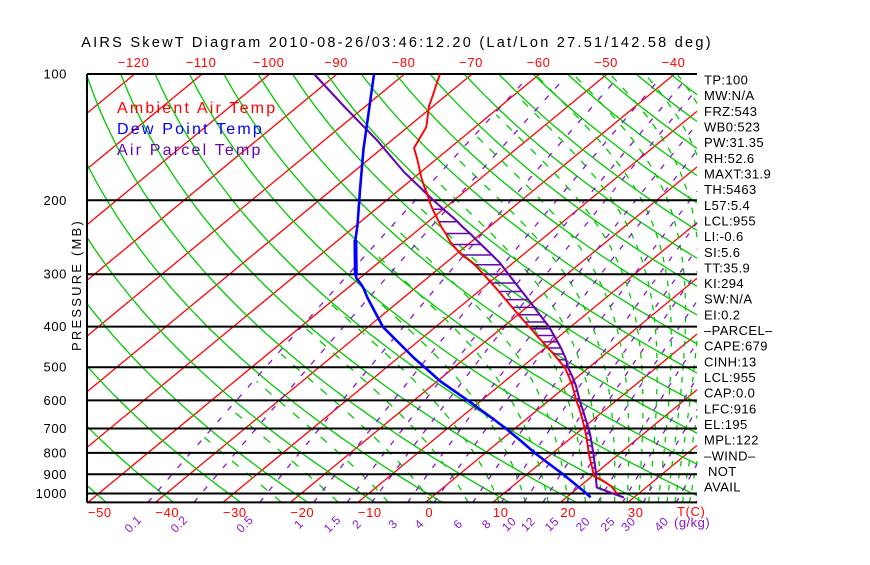 The width and height of the screenshot is (870, 565). Describe the element at coordinates (691, 511) in the screenshot. I see `svg-text: T(C)` at that location.